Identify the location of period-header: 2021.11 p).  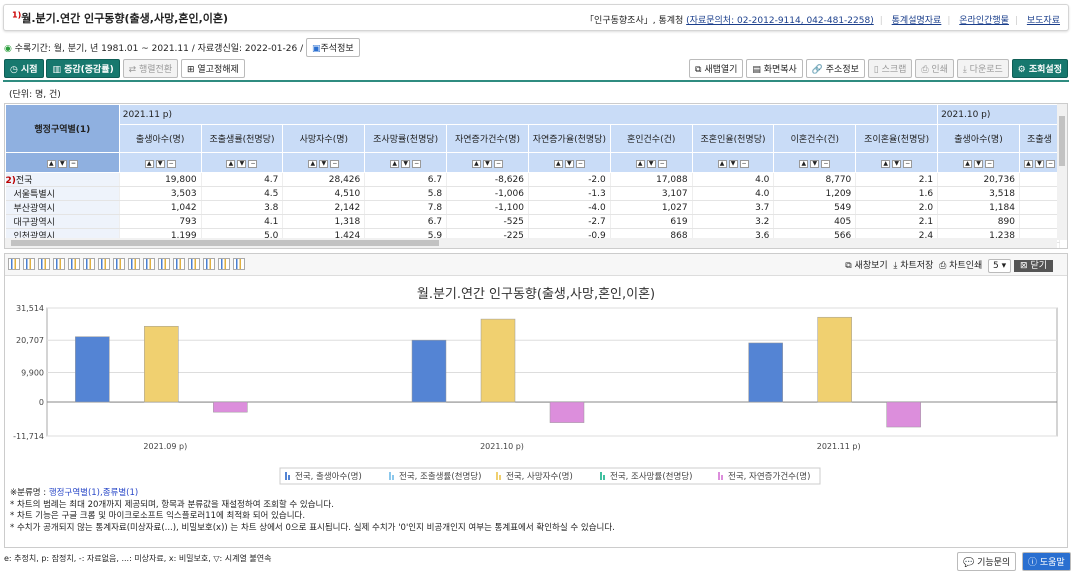
(528, 114).